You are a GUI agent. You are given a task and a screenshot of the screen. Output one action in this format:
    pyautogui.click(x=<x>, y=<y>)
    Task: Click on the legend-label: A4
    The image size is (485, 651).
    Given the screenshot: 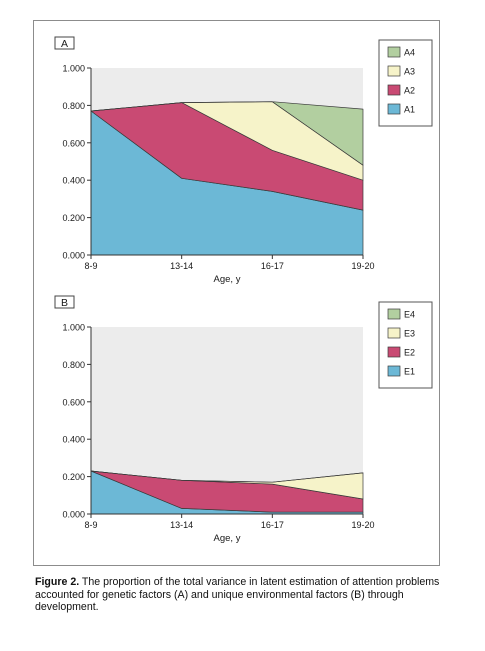 What is the action you would take?
    pyautogui.click(x=409, y=53)
    